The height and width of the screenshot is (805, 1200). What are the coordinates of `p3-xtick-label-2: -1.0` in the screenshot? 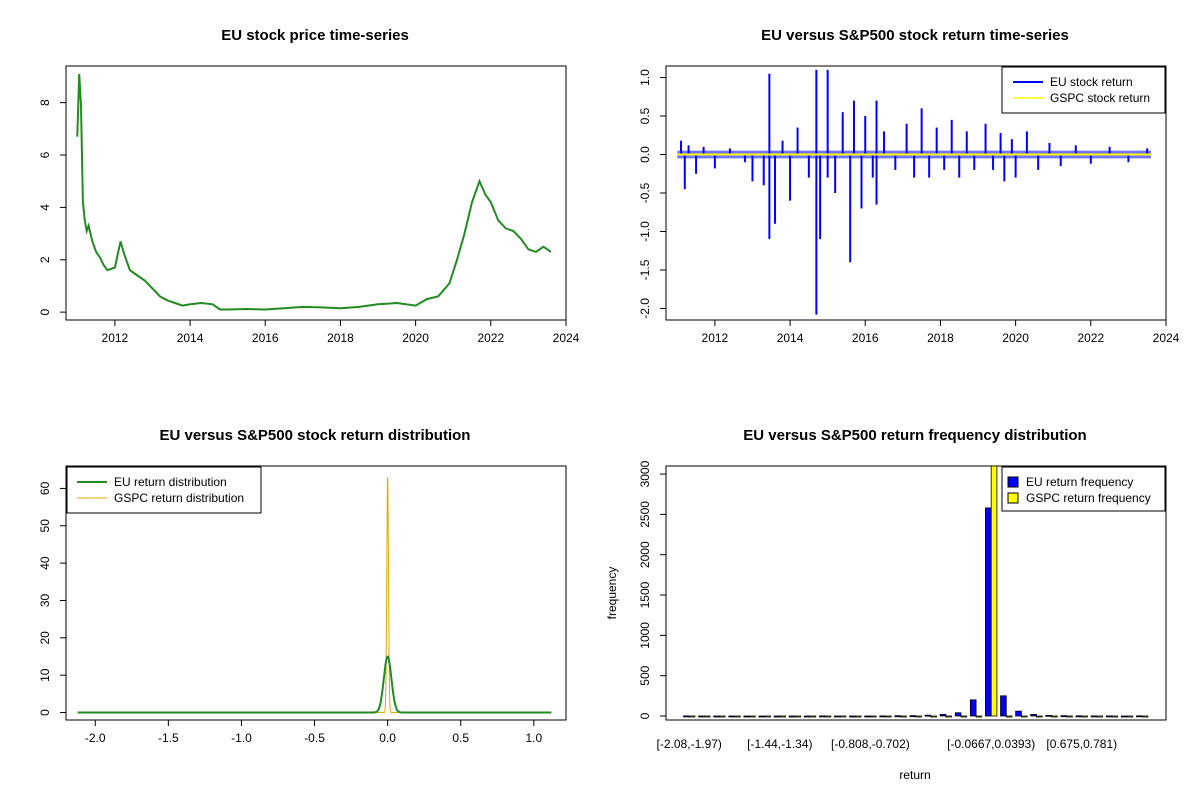 It's located at (241, 738).